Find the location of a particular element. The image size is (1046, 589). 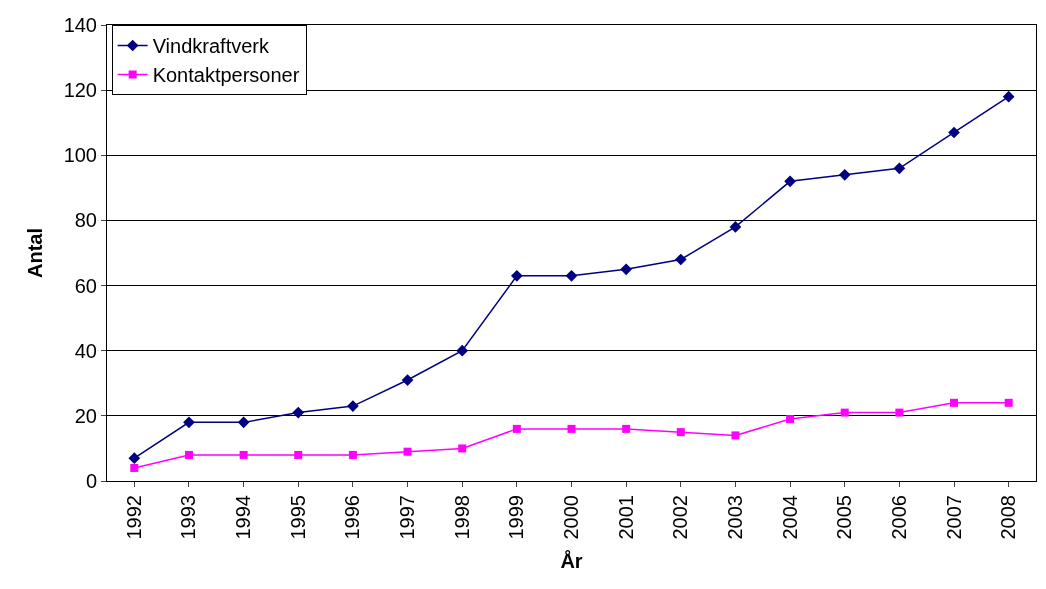

x-tick-label: 2006 is located at coordinates (898, 517).